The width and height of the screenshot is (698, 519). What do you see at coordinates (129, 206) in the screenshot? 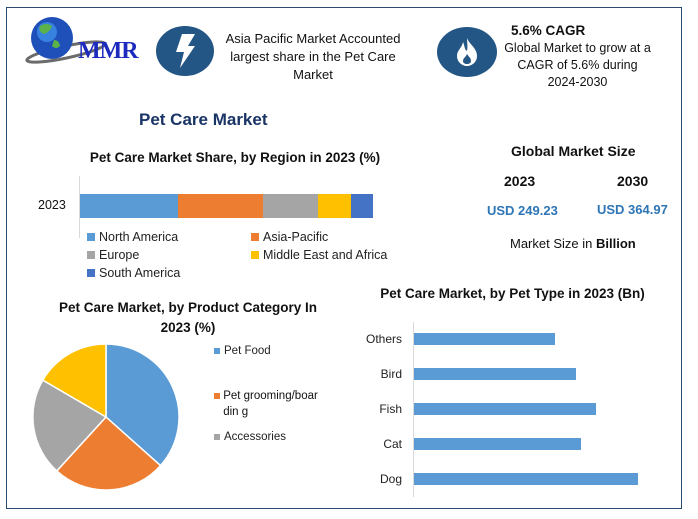
I see `bar-segment-north-america` at bounding box center [129, 206].